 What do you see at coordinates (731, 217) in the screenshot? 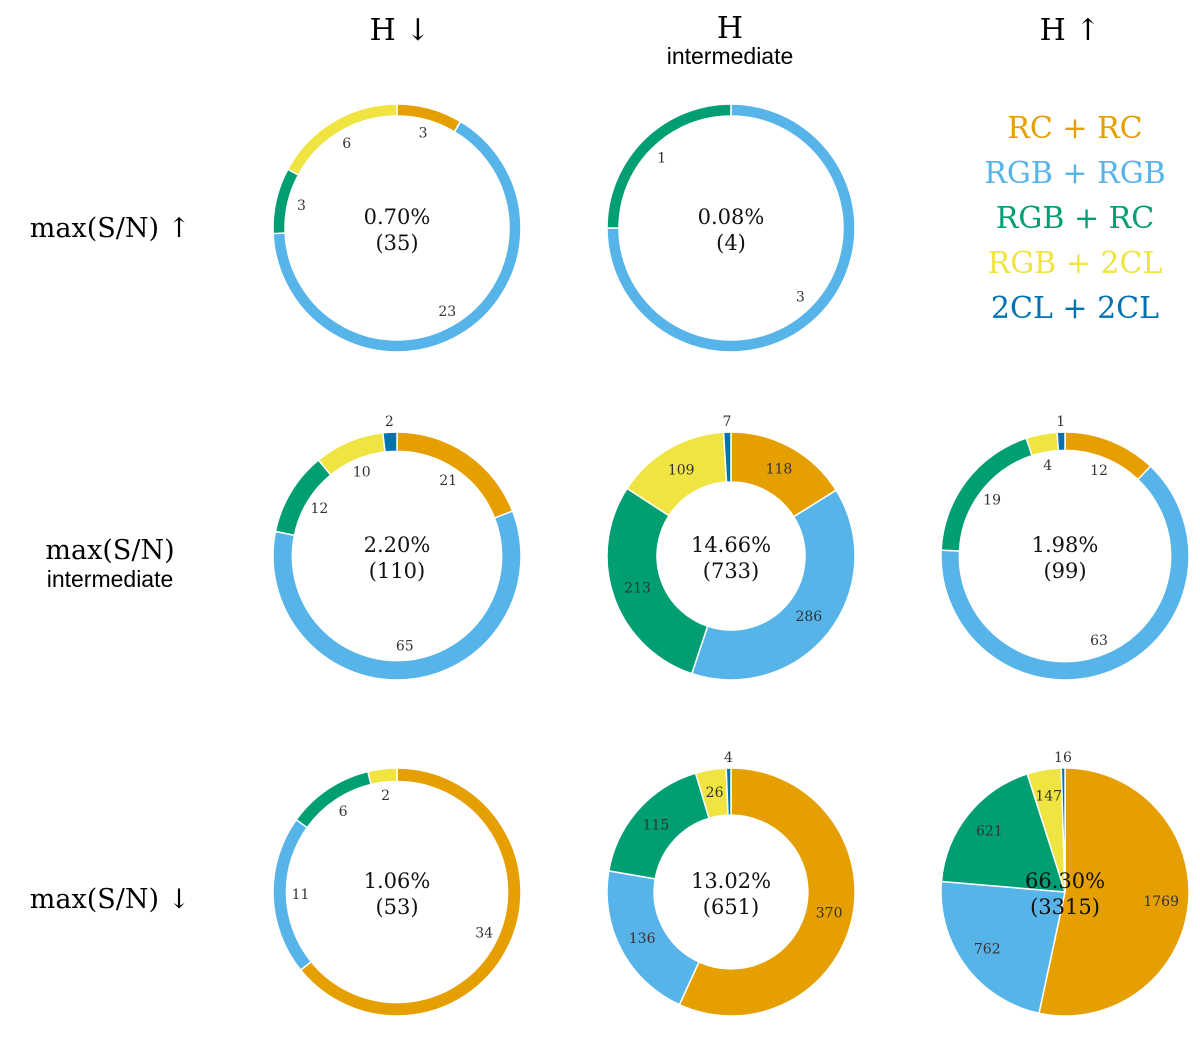
I see `center-percent: 0.08%` at bounding box center [731, 217].